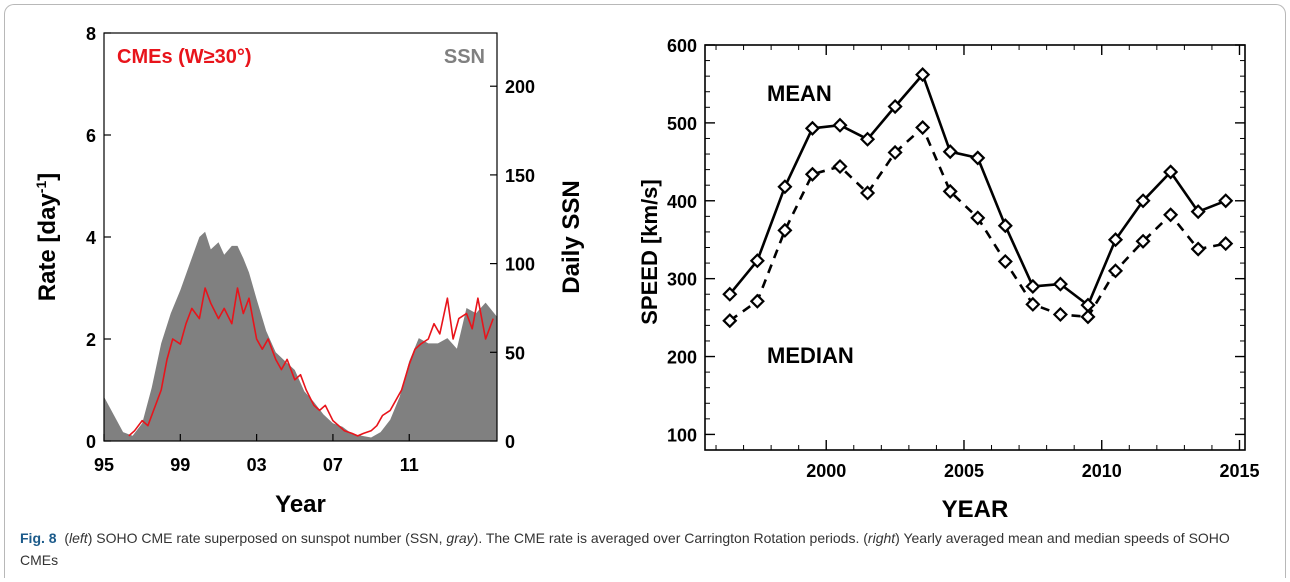  What do you see at coordinates (91, 238) in the screenshot?
I see `left-y-tick-label: 4` at bounding box center [91, 238].